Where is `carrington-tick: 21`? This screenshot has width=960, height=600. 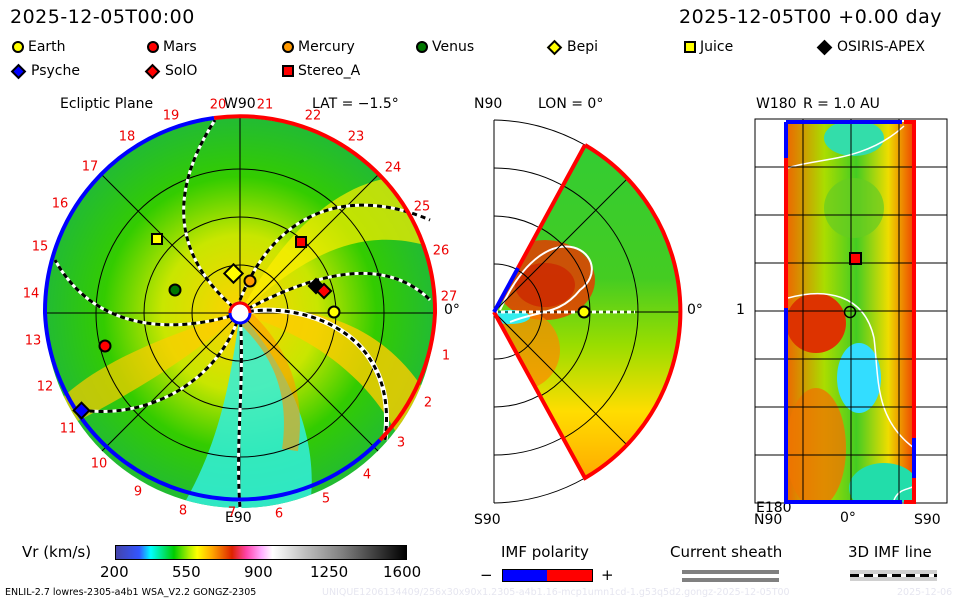
carrington-tick: 21 is located at coordinates (265, 105).